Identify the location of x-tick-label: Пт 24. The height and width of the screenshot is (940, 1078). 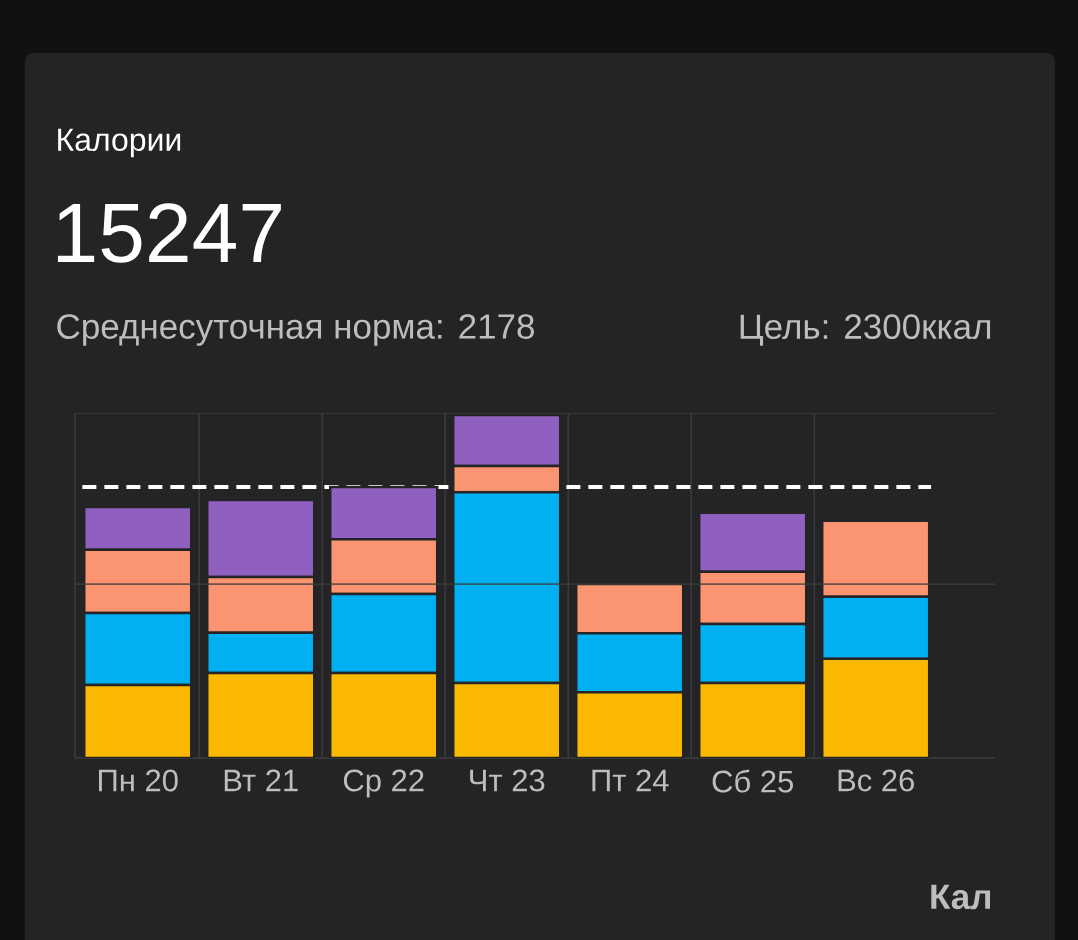
(630, 780).